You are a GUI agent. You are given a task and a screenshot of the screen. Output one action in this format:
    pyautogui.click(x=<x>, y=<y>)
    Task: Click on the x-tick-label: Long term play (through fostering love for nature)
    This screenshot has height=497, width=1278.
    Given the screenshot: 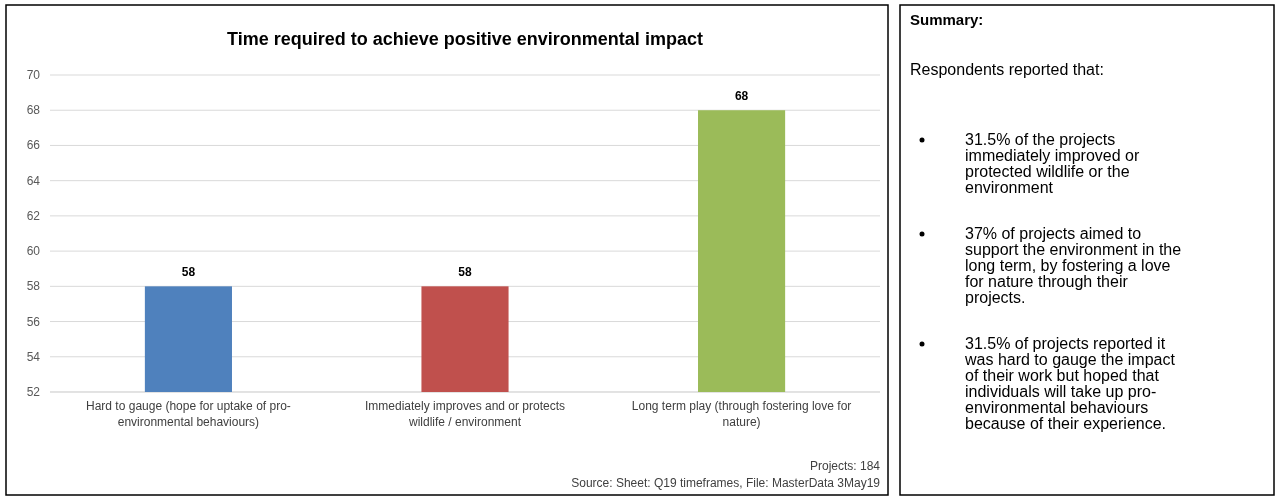 What is the action you would take?
    pyautogui.click(x=741, y=414)
    